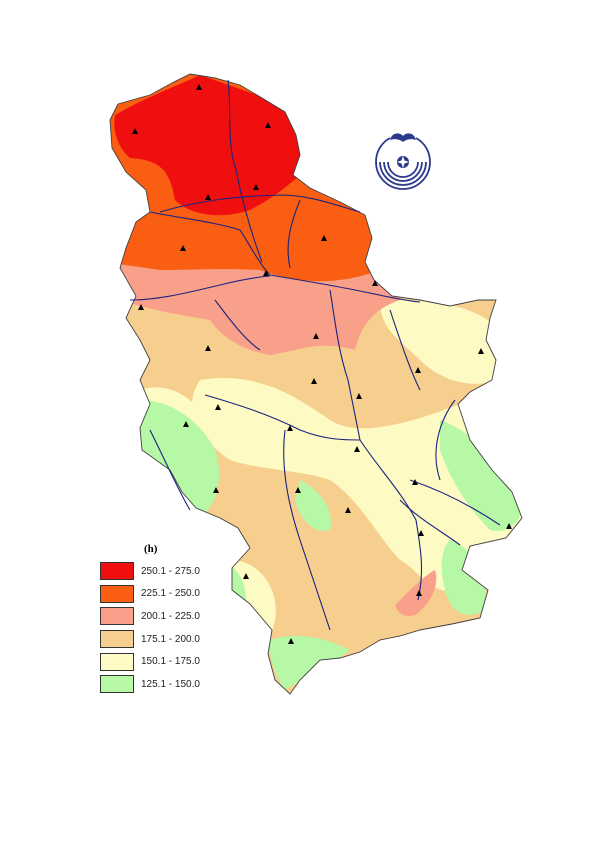  I want to click on river-danube, so click(345, 288).